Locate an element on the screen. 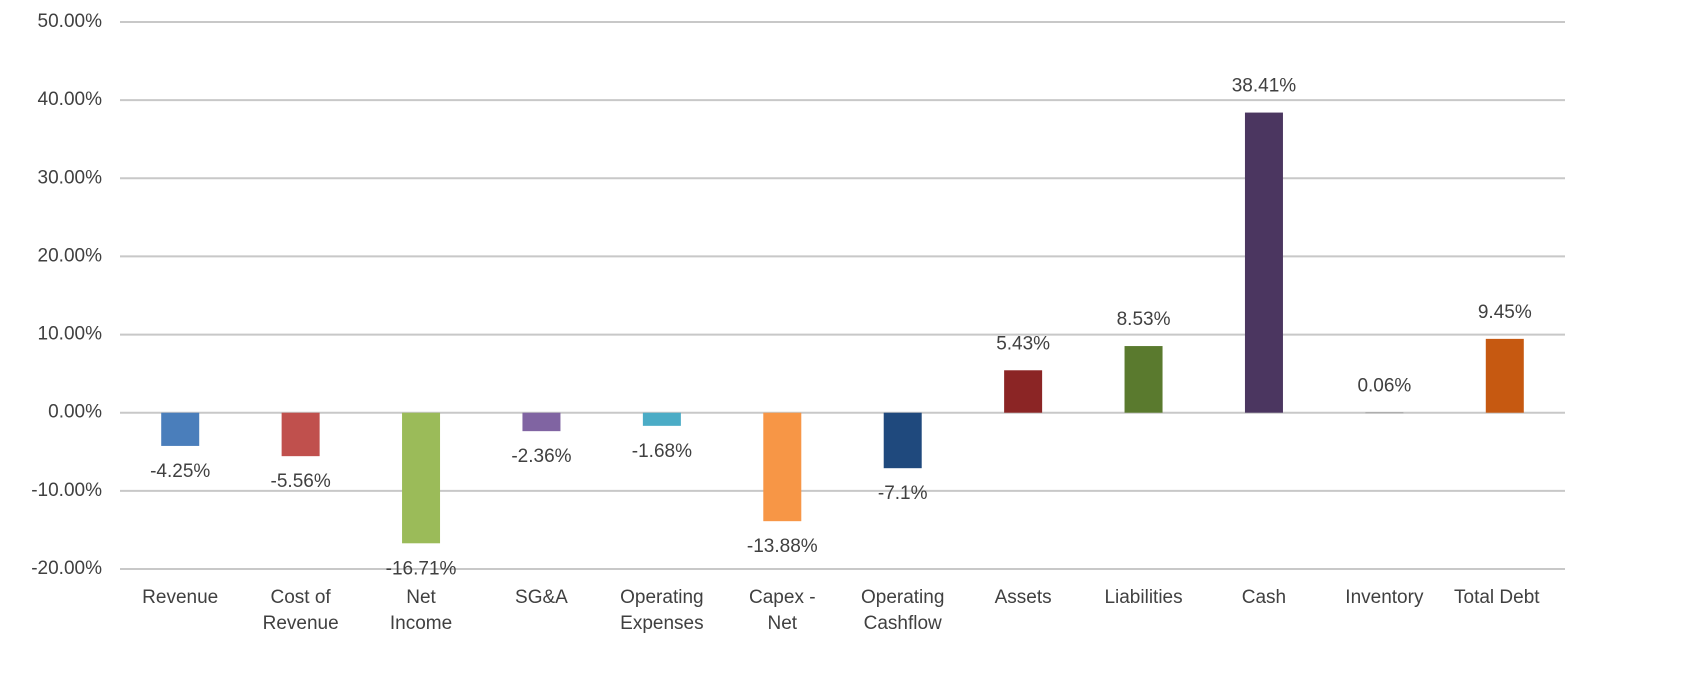 The width and height of the screenshot is (1690, 687). y-tick-label: 50.00% is located at coordinates (70, 21).